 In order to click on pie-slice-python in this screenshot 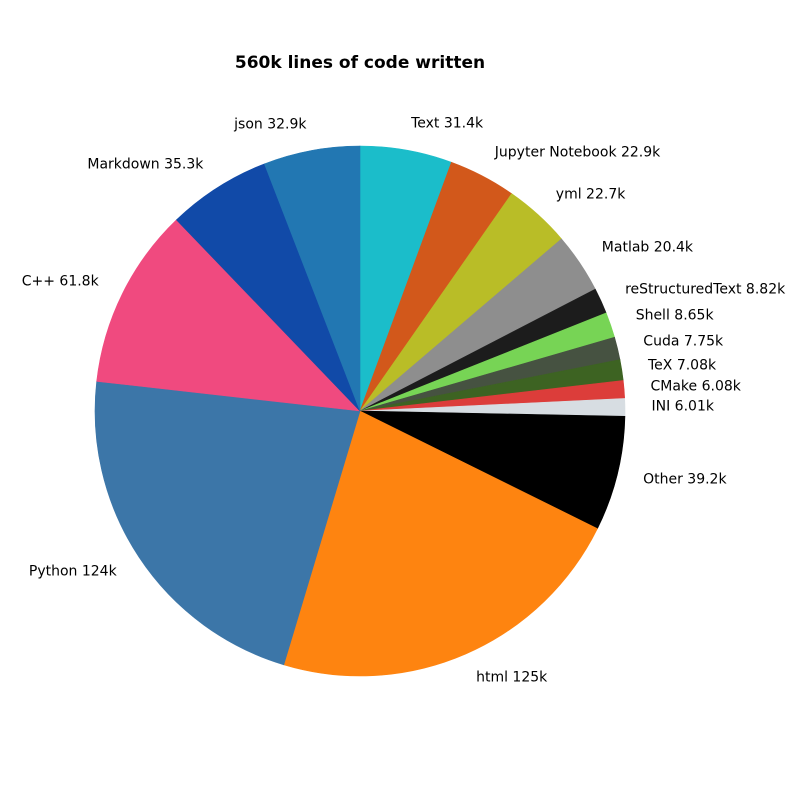, I will do `click(227, 523)`.